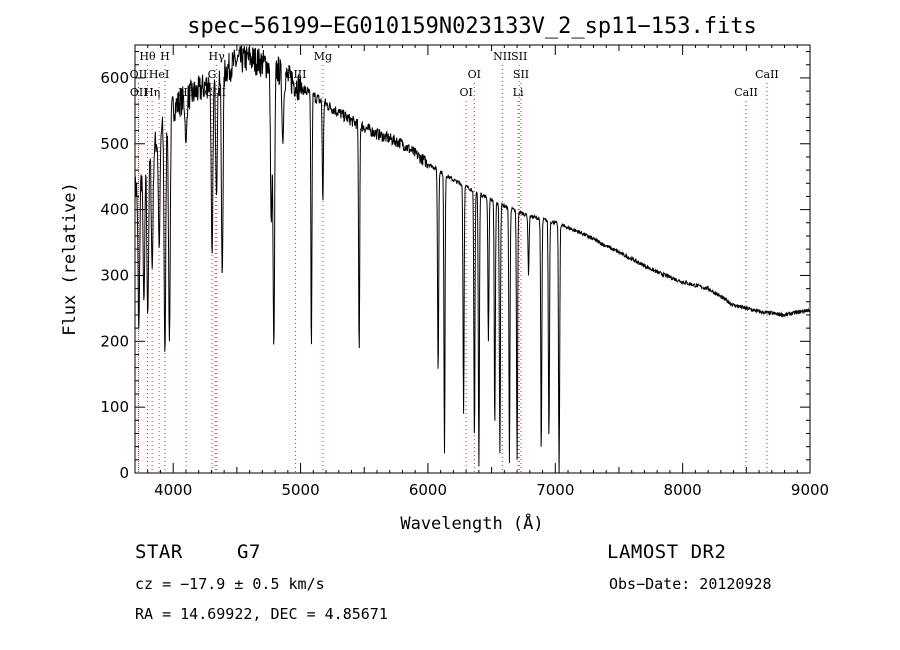 The image size is (900, 650). I want to click on y-tick-label: 200, so click(114, 341).